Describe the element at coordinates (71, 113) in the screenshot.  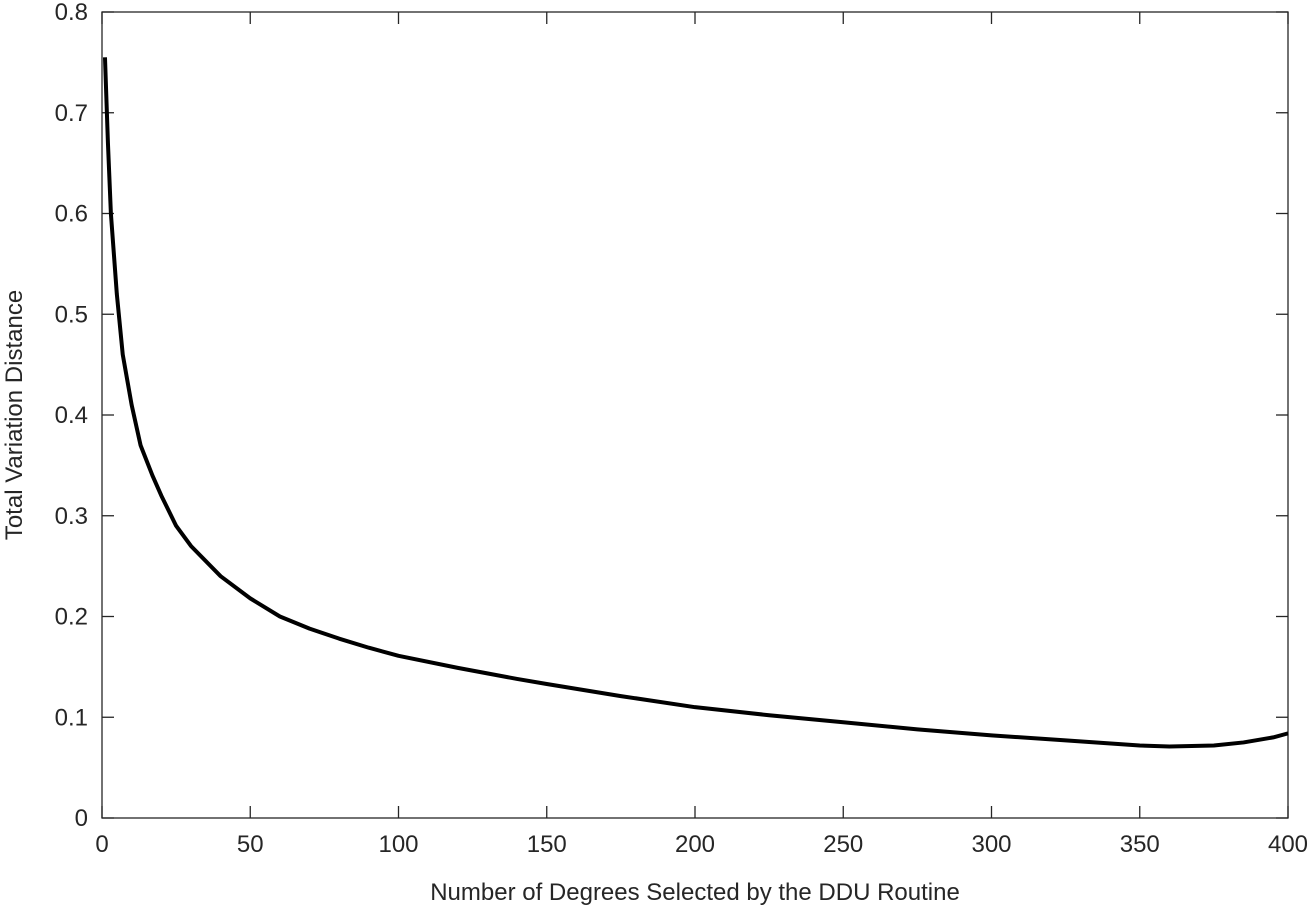
I see `y-tick-label: 0.7` at that location.